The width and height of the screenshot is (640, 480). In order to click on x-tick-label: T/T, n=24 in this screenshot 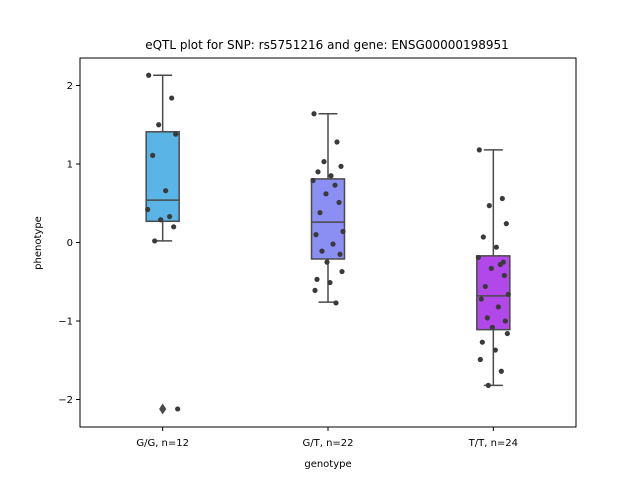, I will do `click(493, 443)`.